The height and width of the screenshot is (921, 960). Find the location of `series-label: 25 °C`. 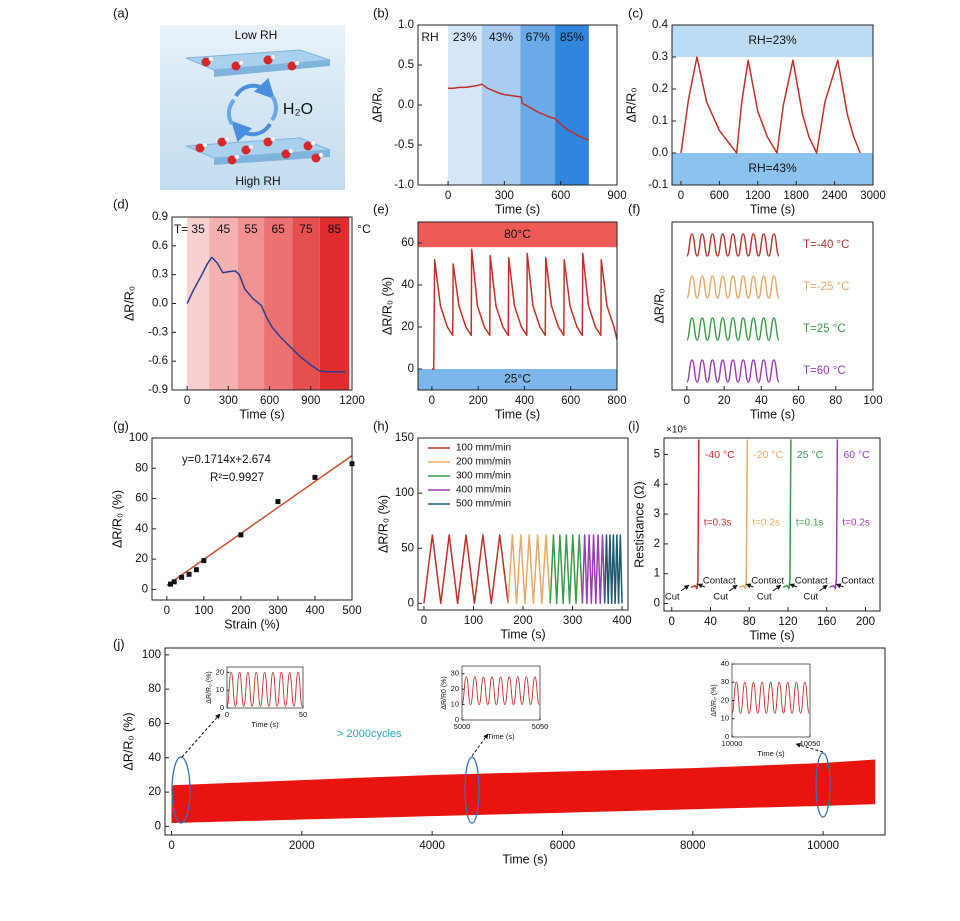

series-label: 25 °C is located at coordinates (810, 455).